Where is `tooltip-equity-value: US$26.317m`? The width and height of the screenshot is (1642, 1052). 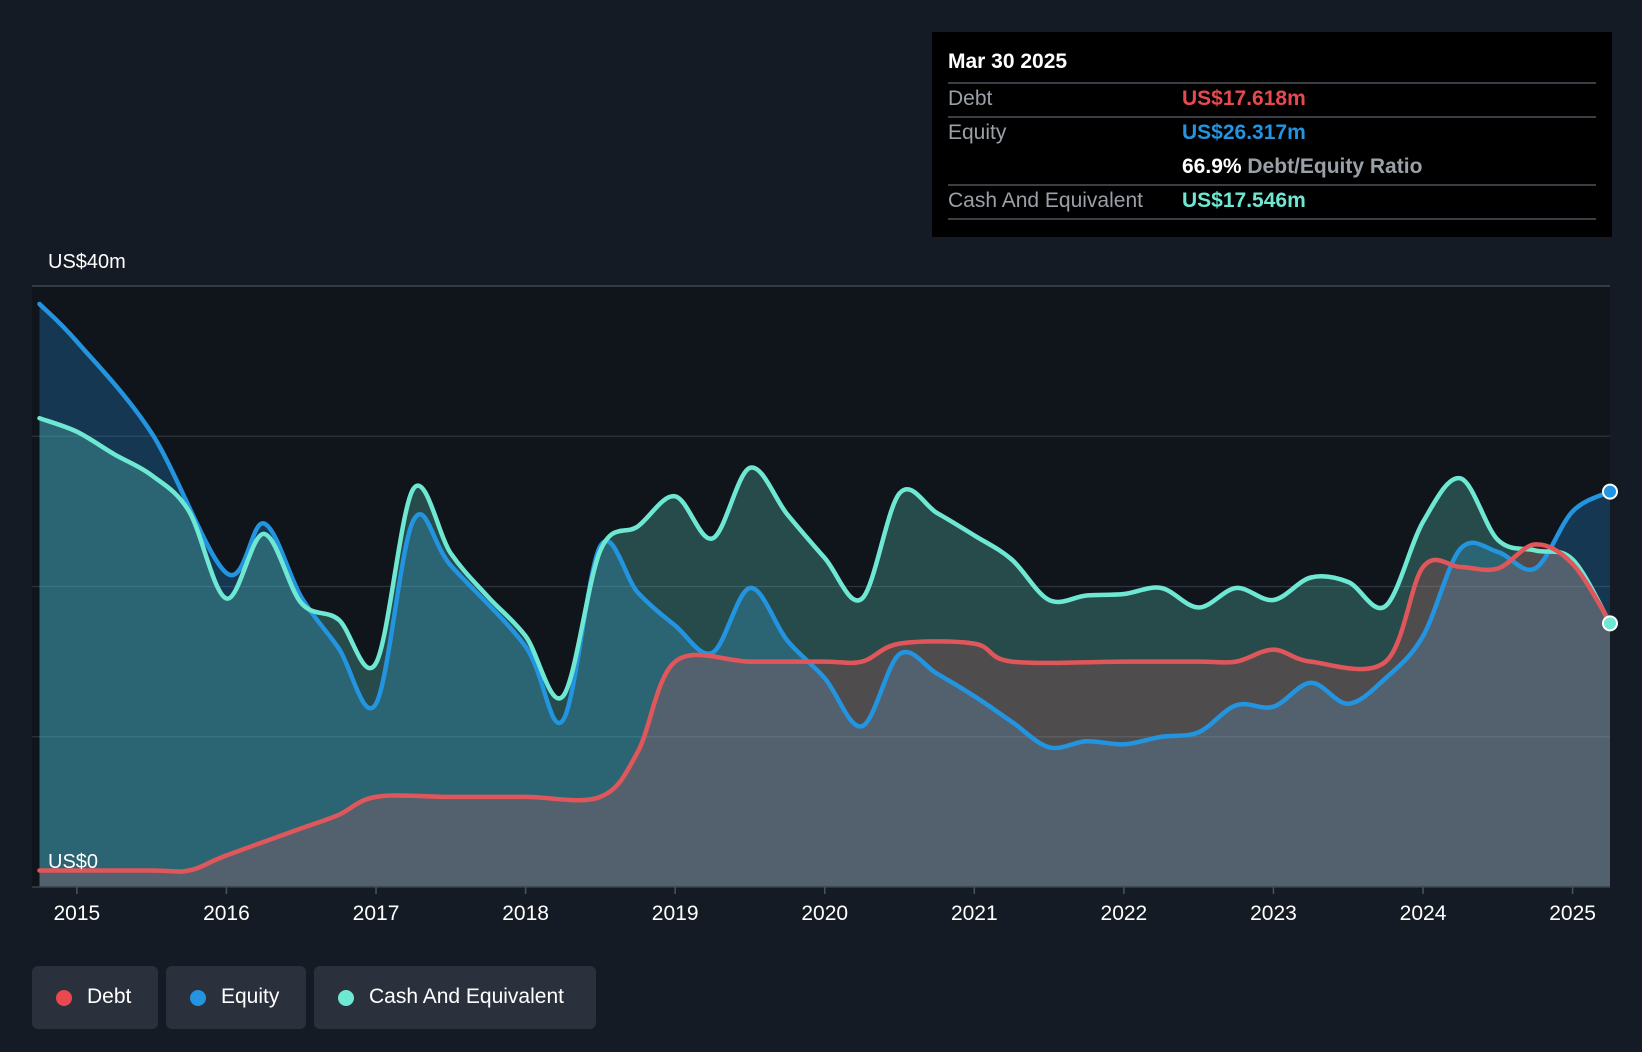 tooltip-equity-value: US$26.317m is located at coordinates (1244, 132).